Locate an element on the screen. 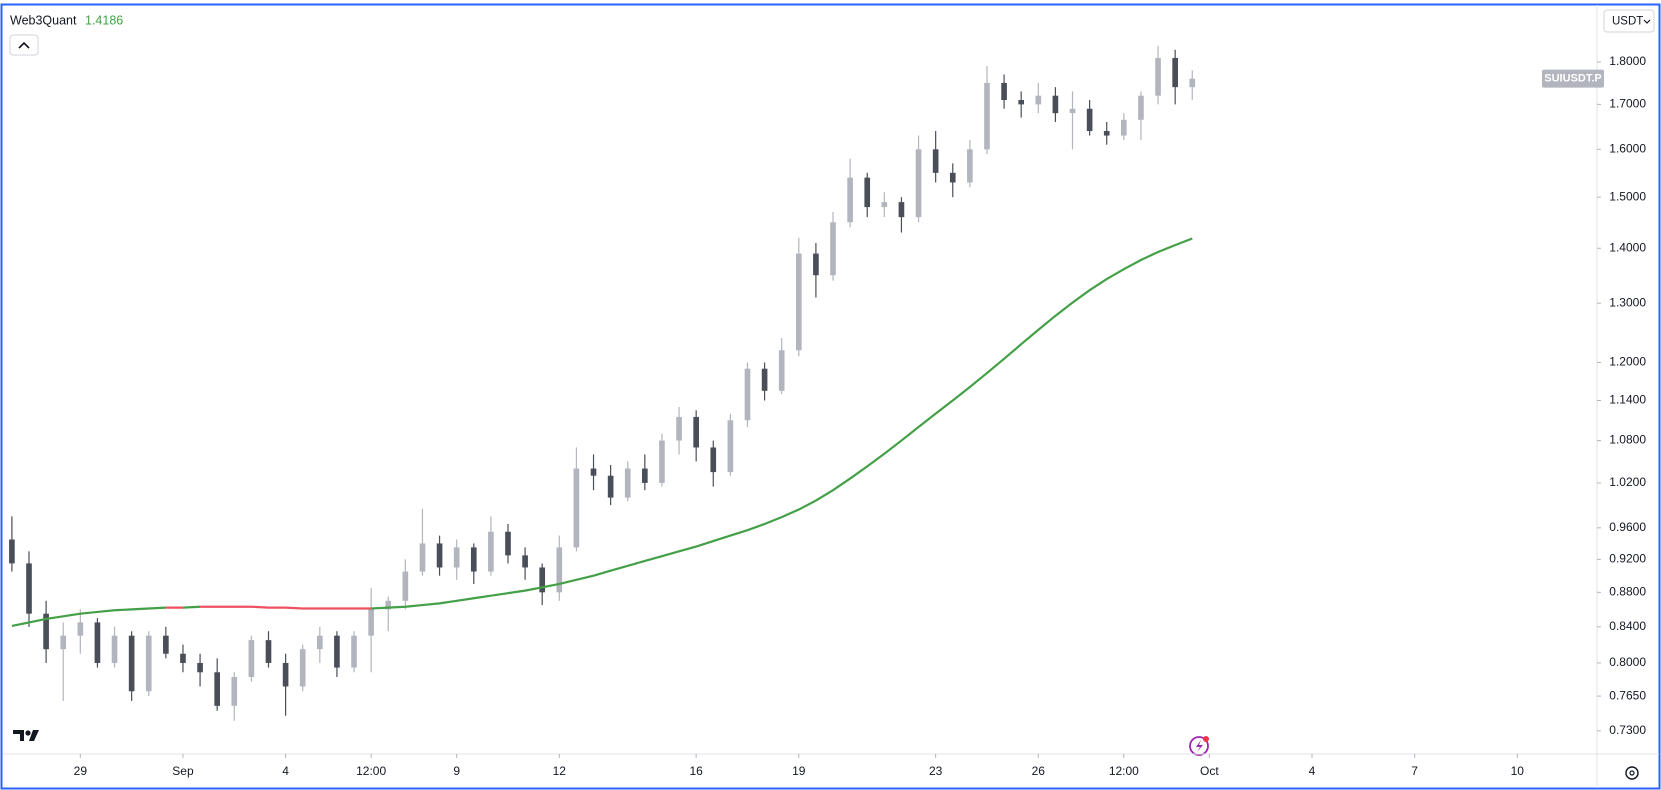 This screenshot has width=1661, height=790. tradingview-logo is located at coordinates (26, 735).